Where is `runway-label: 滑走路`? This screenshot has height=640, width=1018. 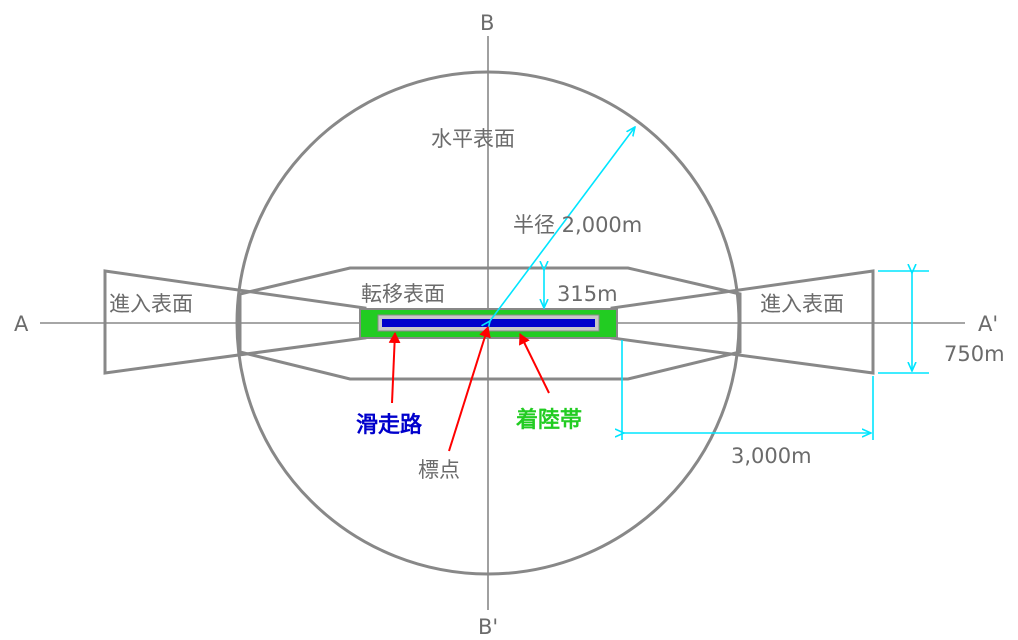 runway-label: 滑走路 is located at coordinates (389, 425).